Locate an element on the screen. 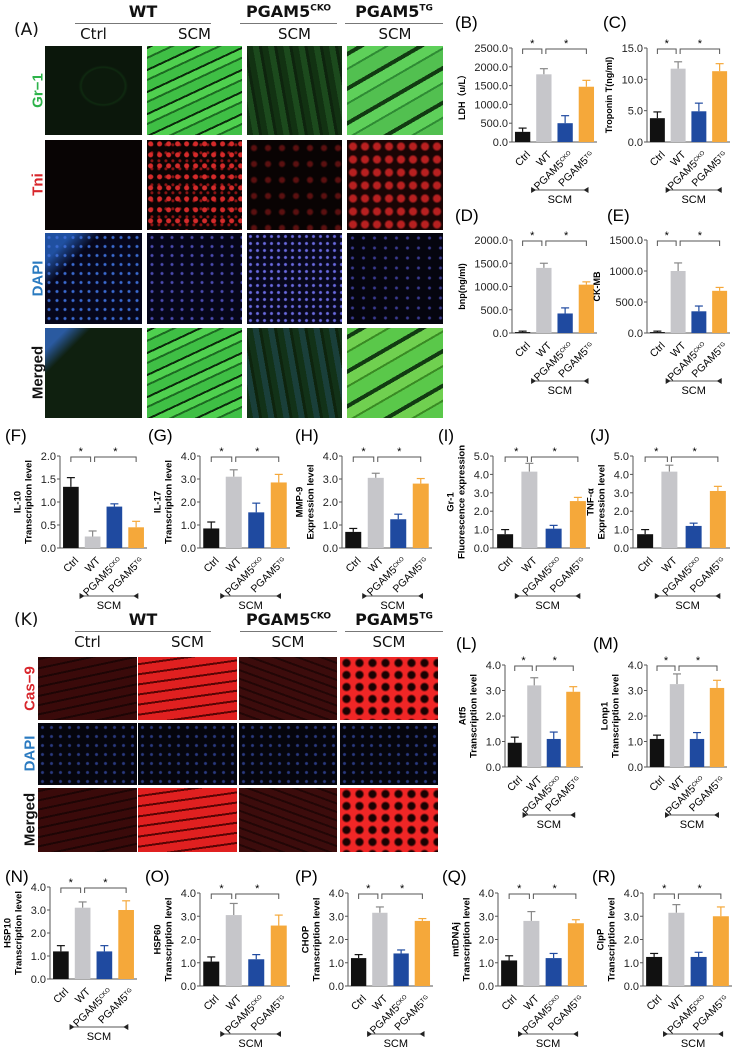 The width and height of the screenshot is (746, 1050). y-axis-label: IL-10 is located at coordinates (17, 502).